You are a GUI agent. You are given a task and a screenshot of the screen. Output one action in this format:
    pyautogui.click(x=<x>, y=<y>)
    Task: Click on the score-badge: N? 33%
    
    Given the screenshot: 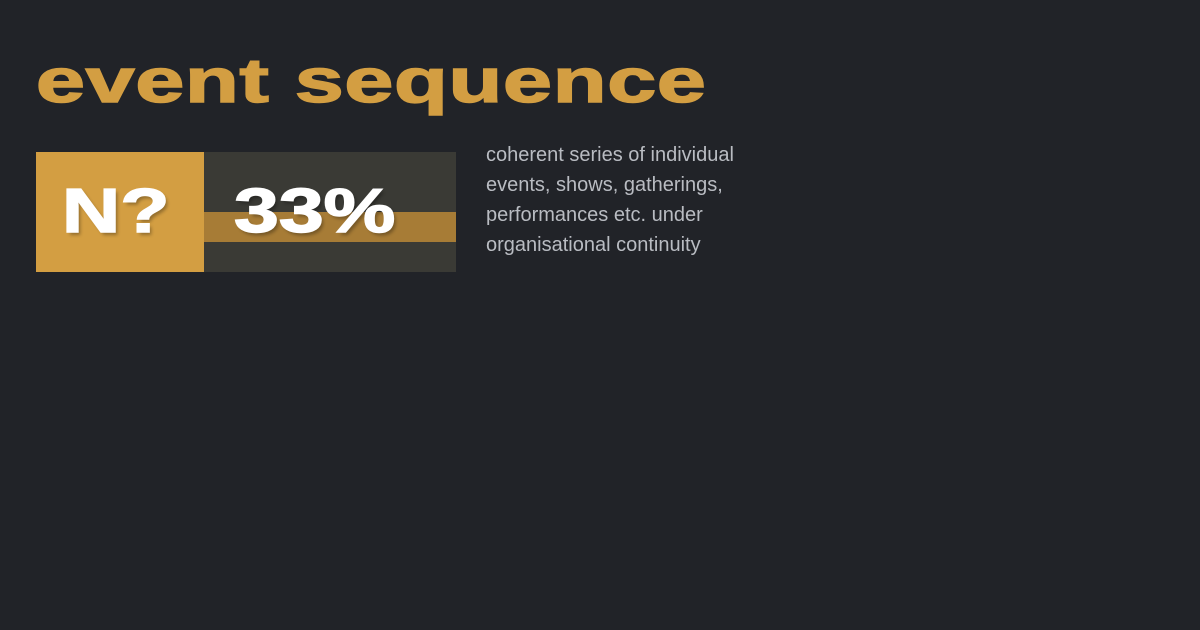 What is the action you would take?
    pyautogui.click(x=246, y=212)
    